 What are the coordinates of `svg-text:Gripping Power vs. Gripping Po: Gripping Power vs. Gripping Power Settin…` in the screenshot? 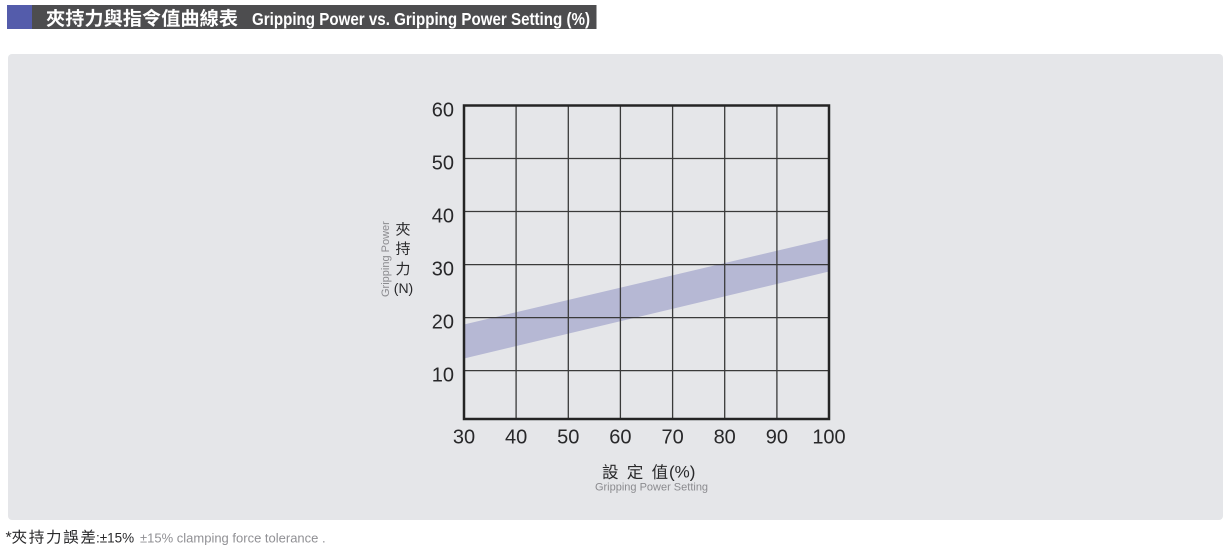 It's located at (421, 19).